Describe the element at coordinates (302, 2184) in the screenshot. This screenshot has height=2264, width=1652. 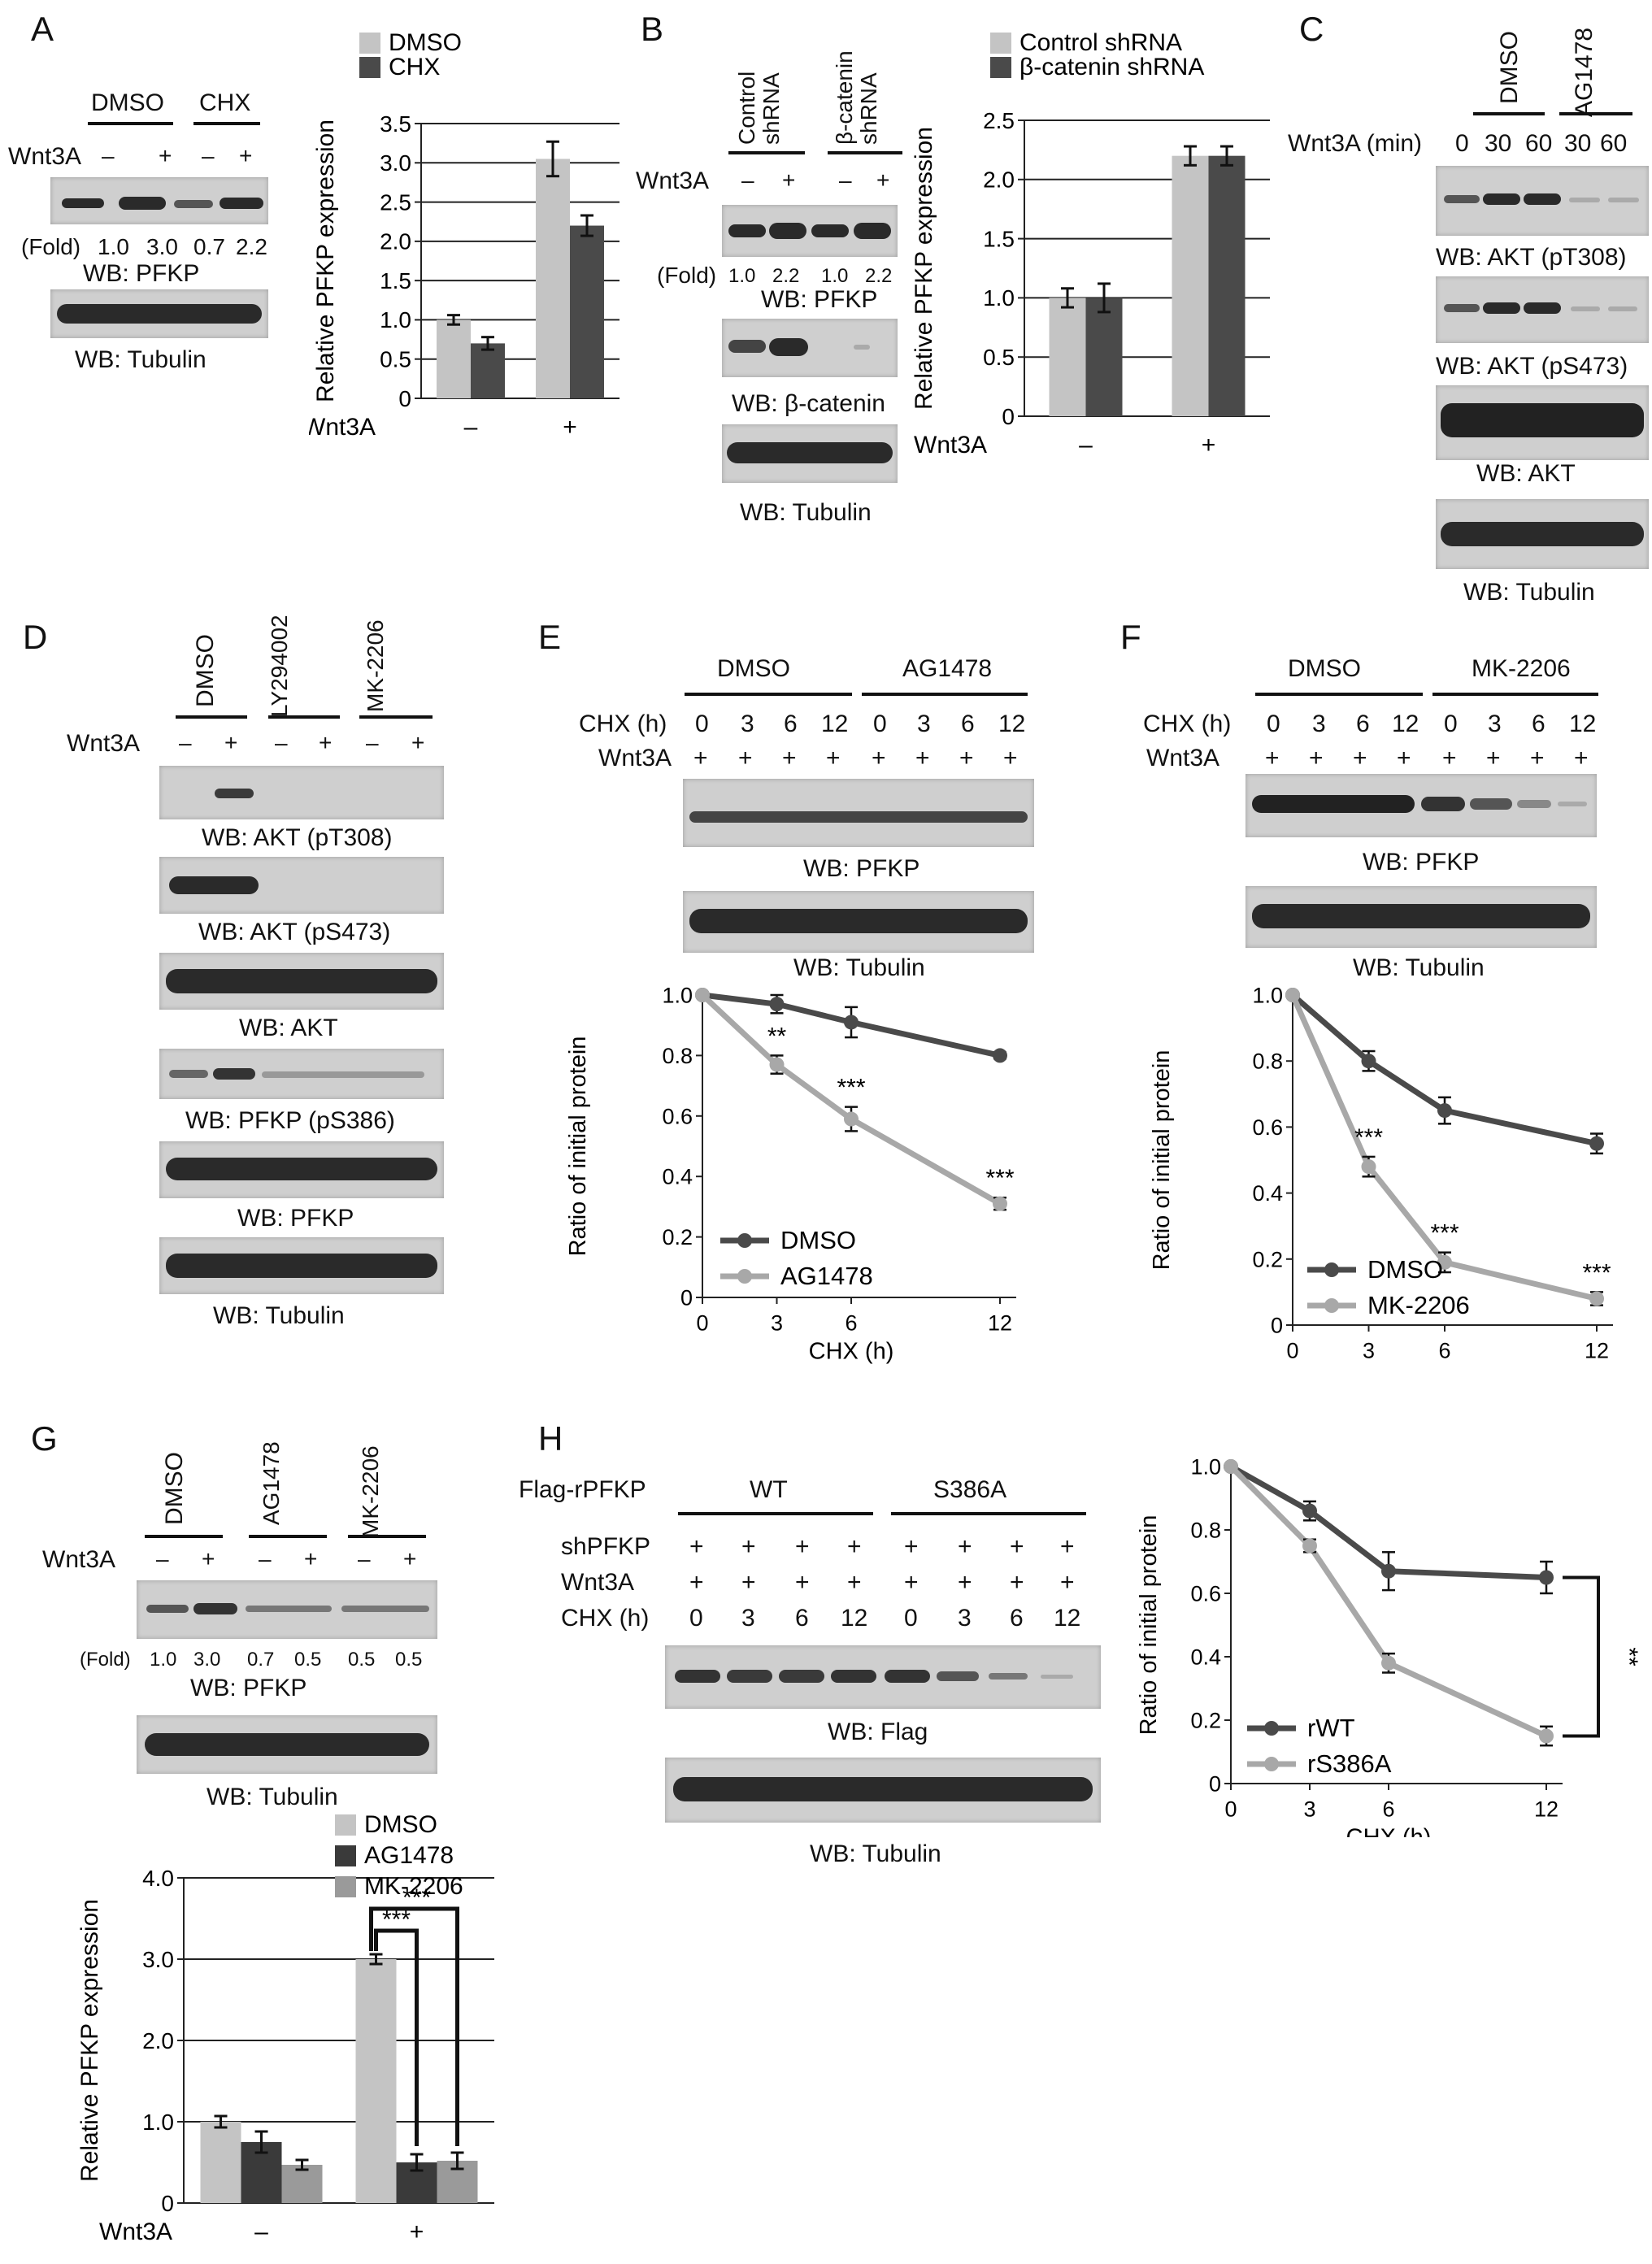
I see `bar` at that location.